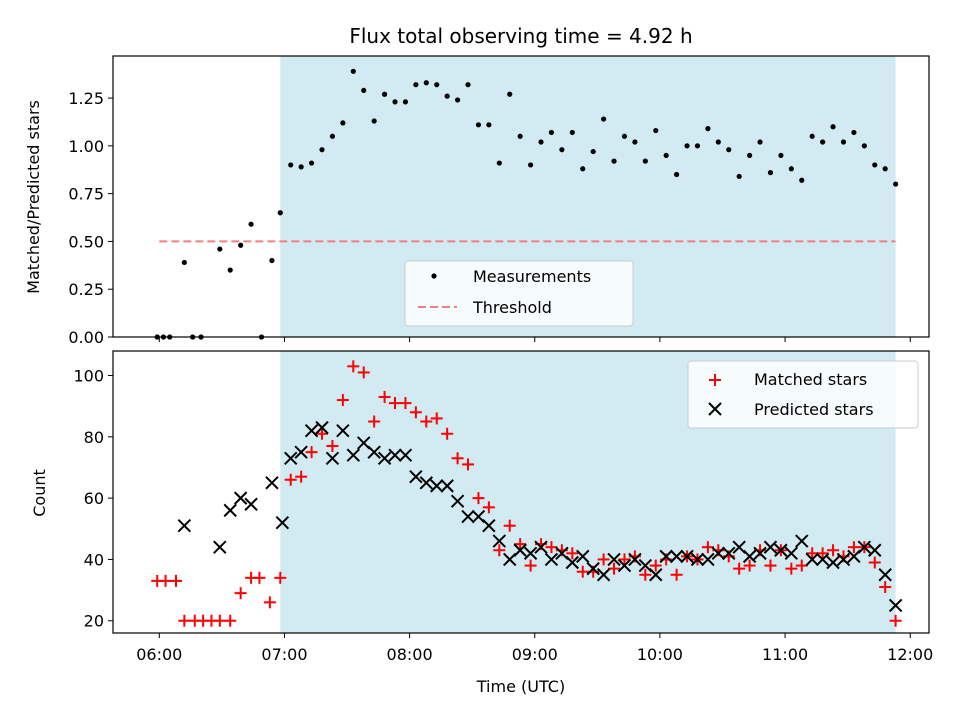  What do you see at coordinates (512, 307) in the screenshot?
I see `legend-threshold-label: Threshold` at bounding box center [512, 307].